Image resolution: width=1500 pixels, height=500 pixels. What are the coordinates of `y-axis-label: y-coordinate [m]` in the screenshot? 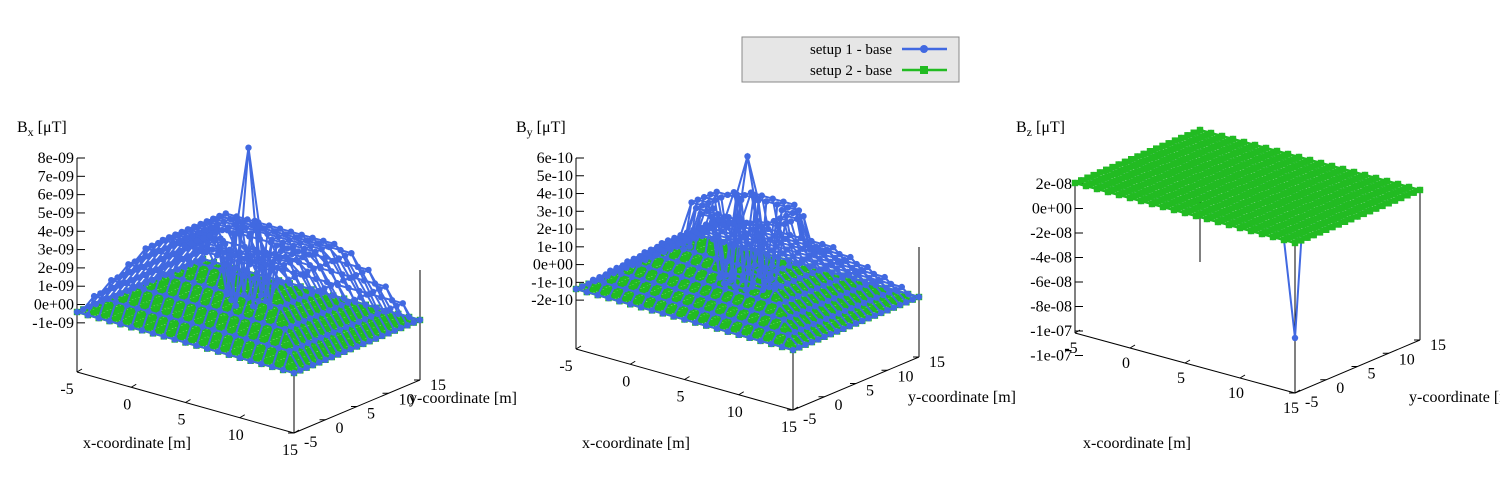 It's located at (463, 398).